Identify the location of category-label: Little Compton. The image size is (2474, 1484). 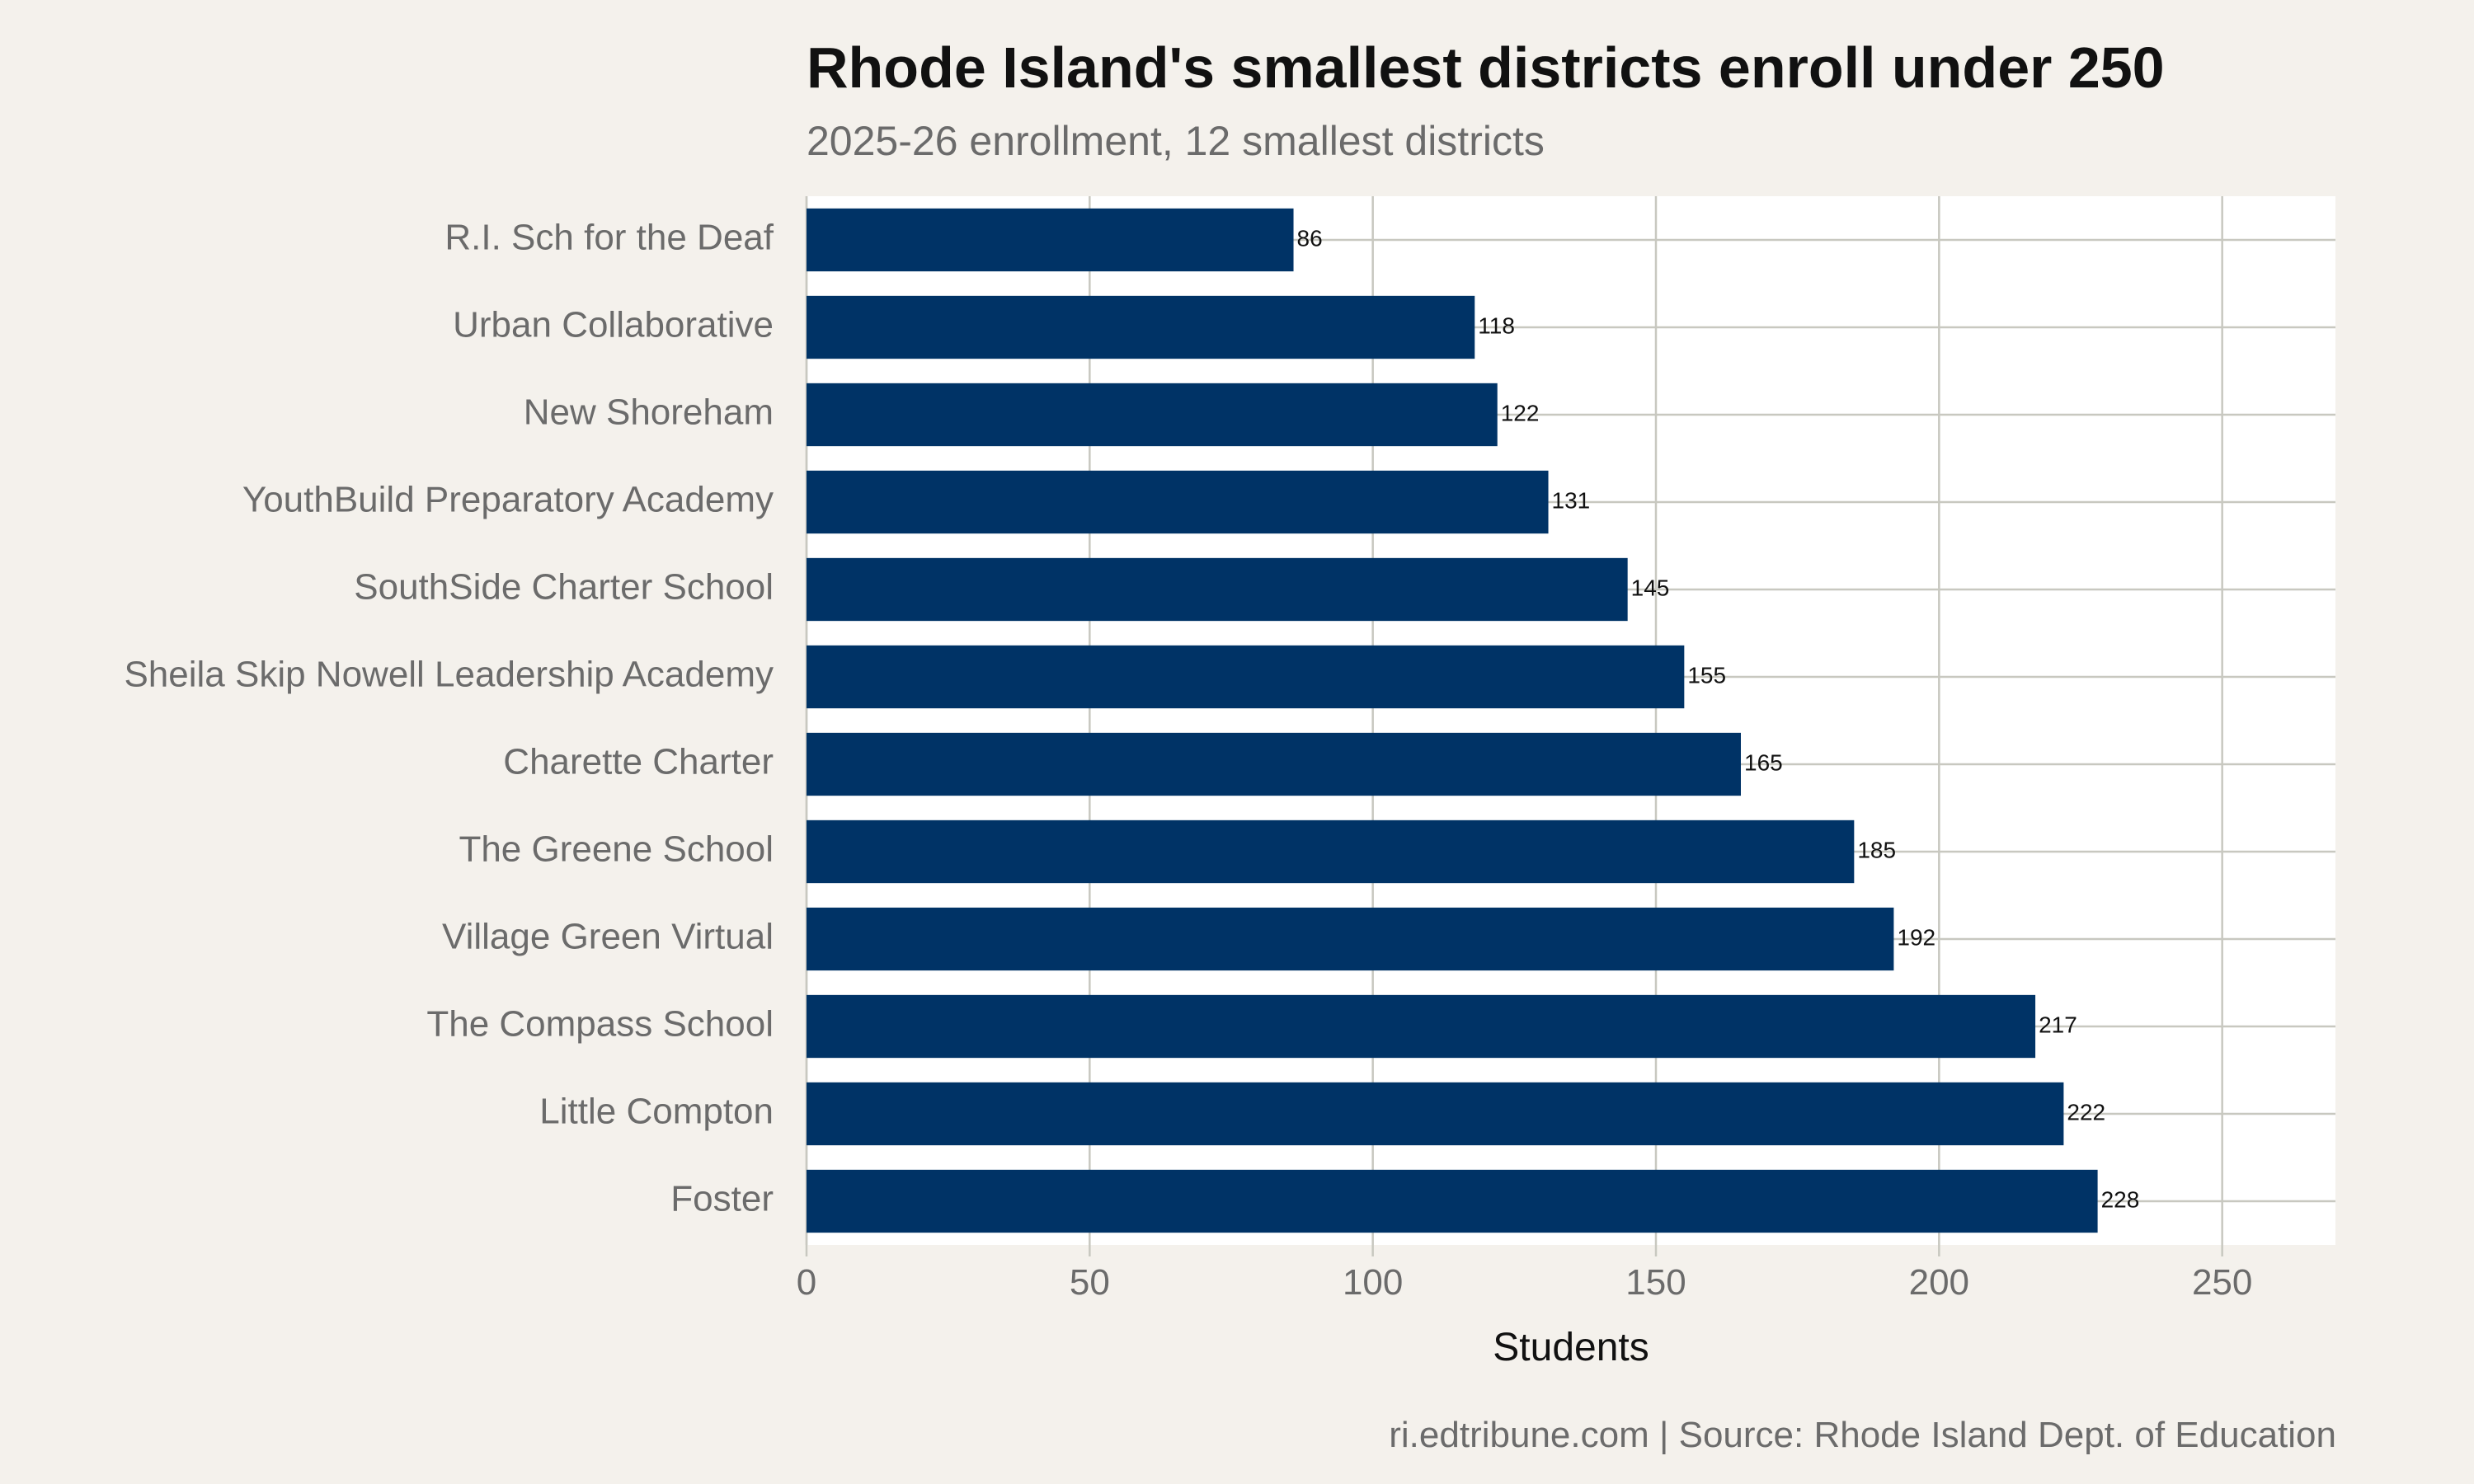
(656, 1112).